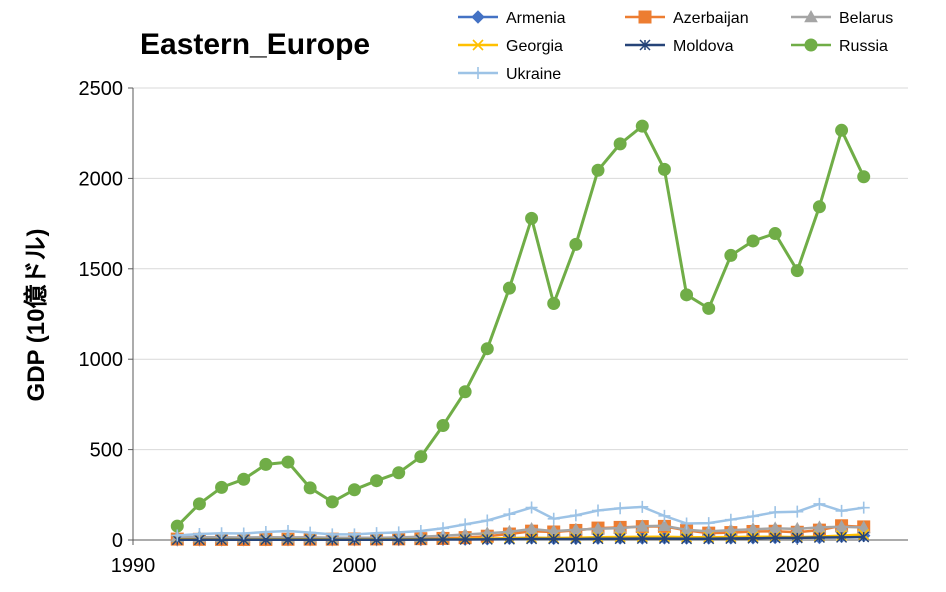  I want to click on legend-label: Moldova, so click(703, 46).